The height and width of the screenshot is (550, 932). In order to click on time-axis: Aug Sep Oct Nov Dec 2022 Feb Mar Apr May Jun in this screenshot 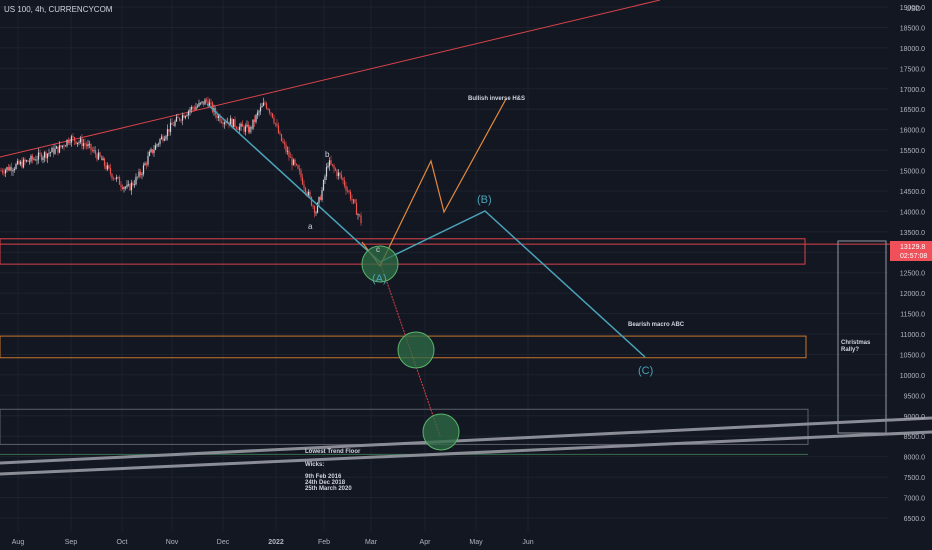, I will do `click(273, 542)`.